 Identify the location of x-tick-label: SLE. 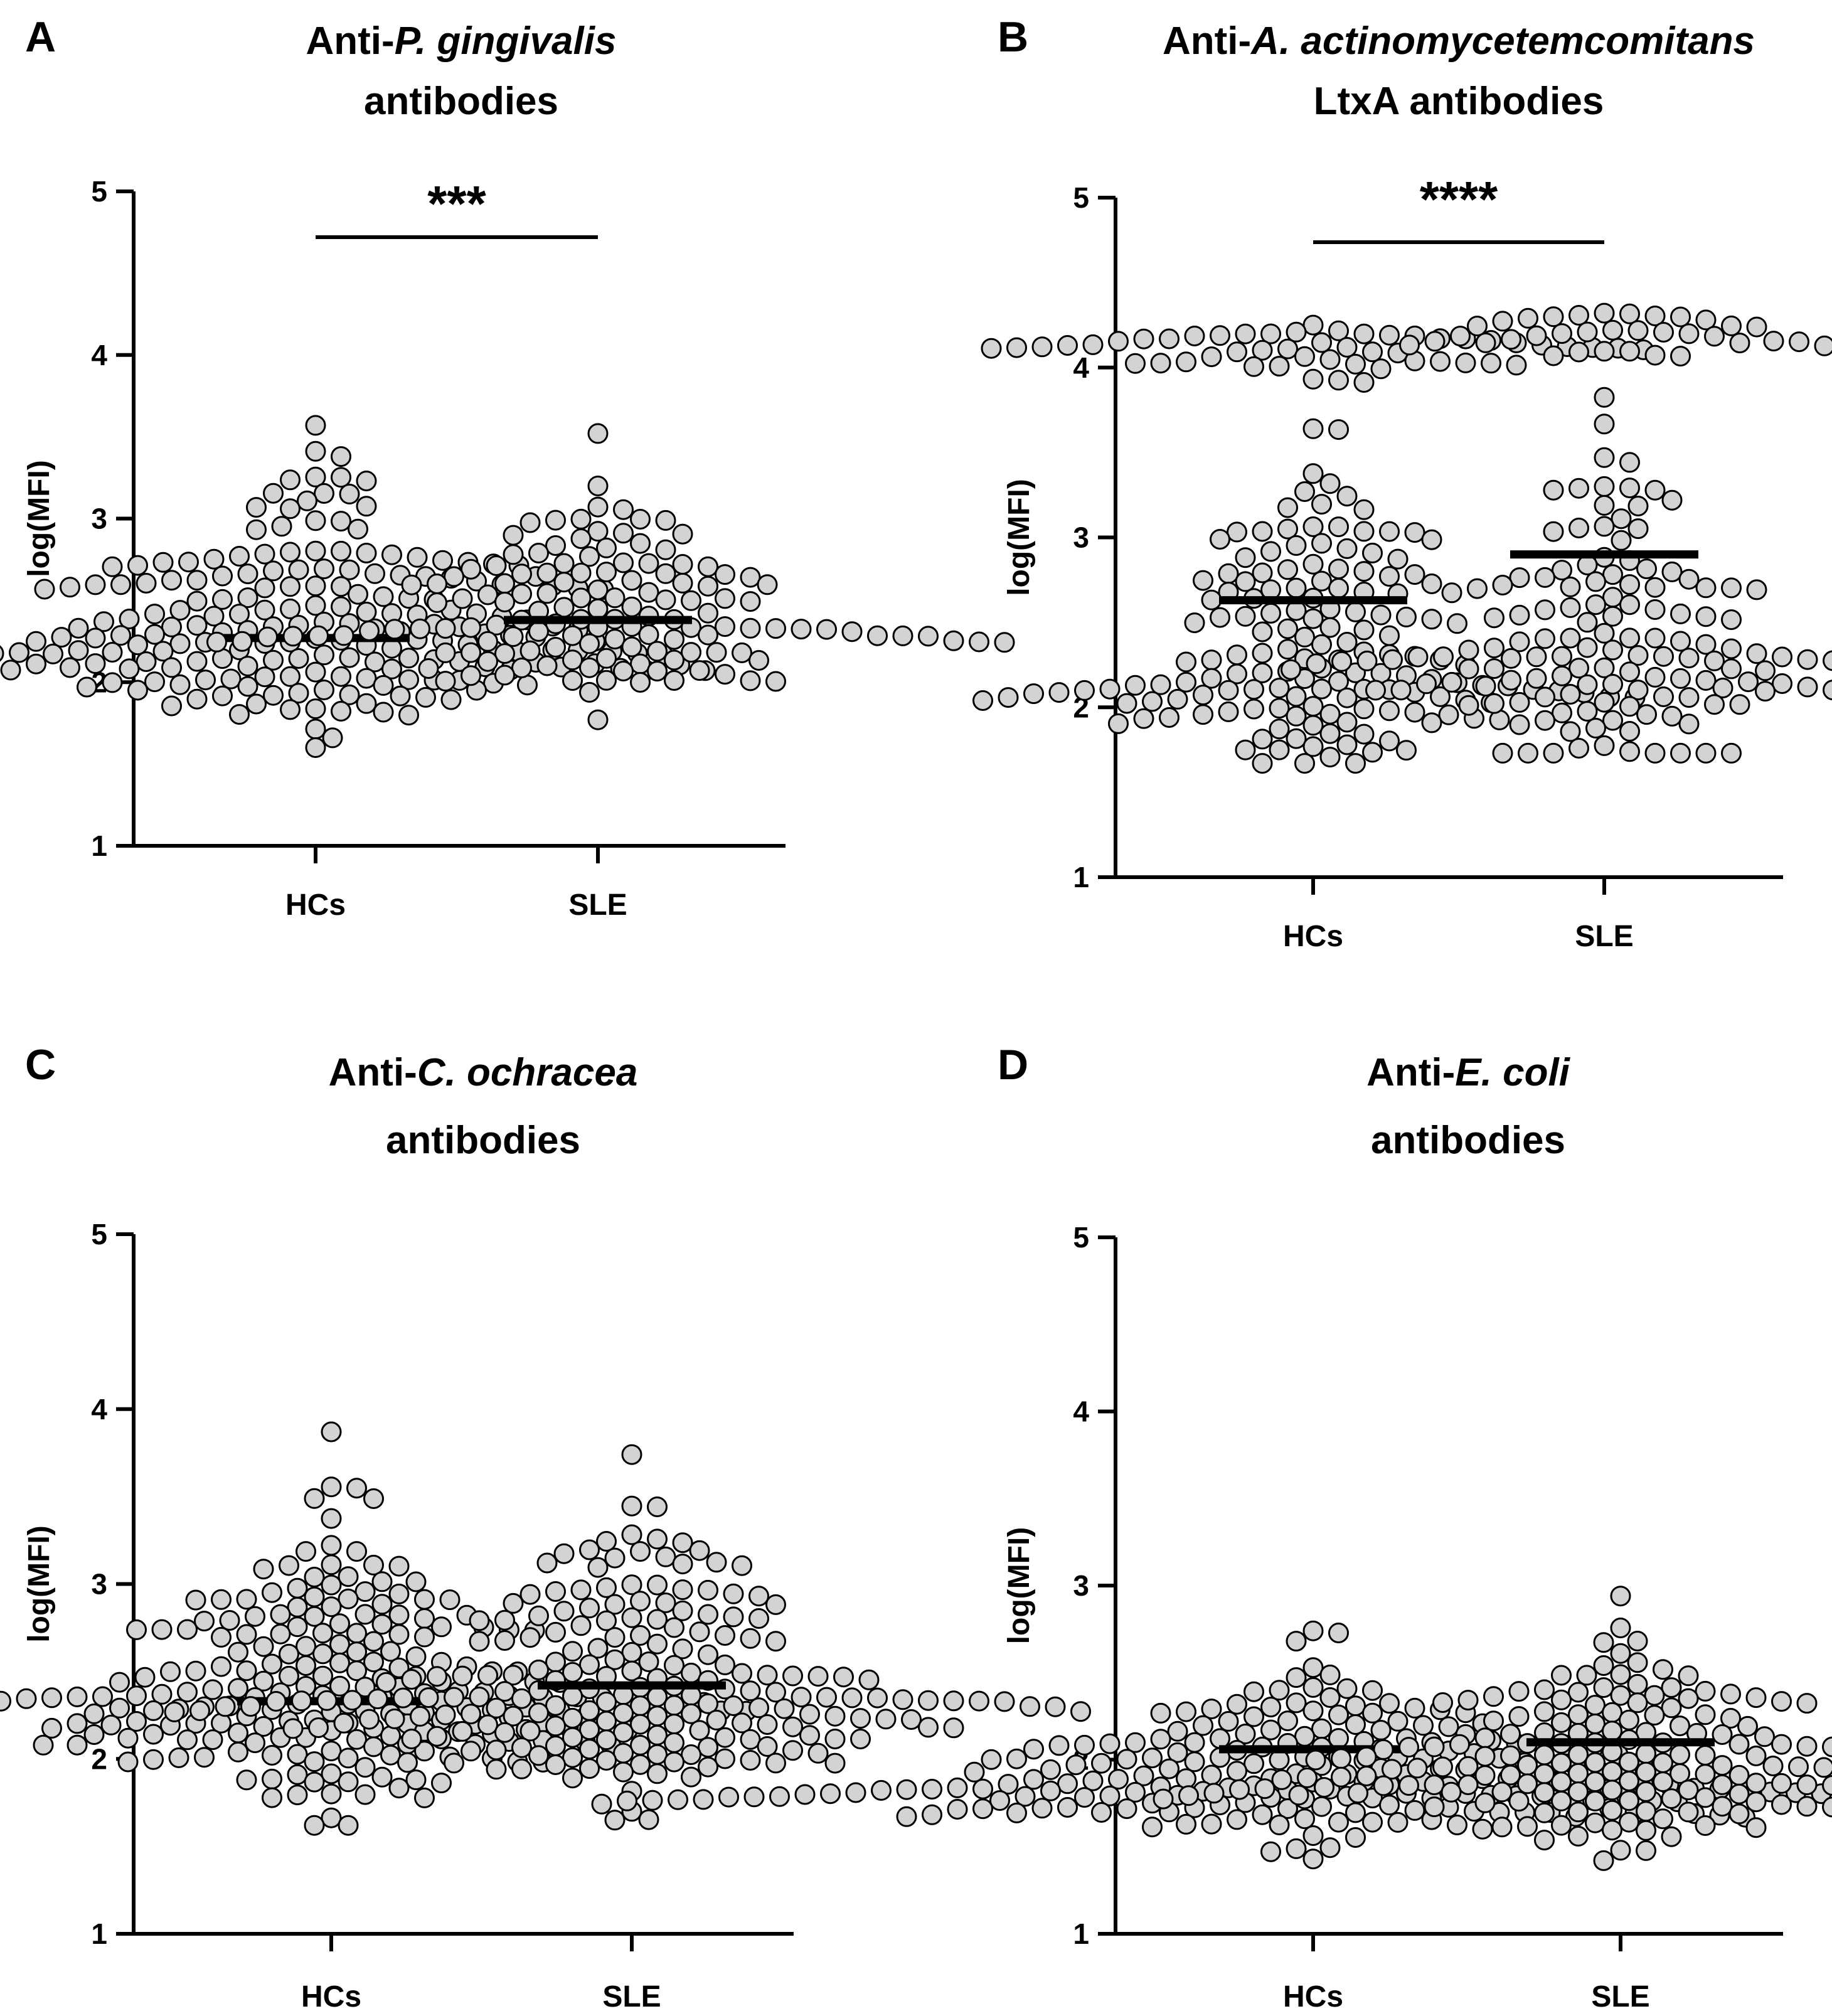
(597, 905).